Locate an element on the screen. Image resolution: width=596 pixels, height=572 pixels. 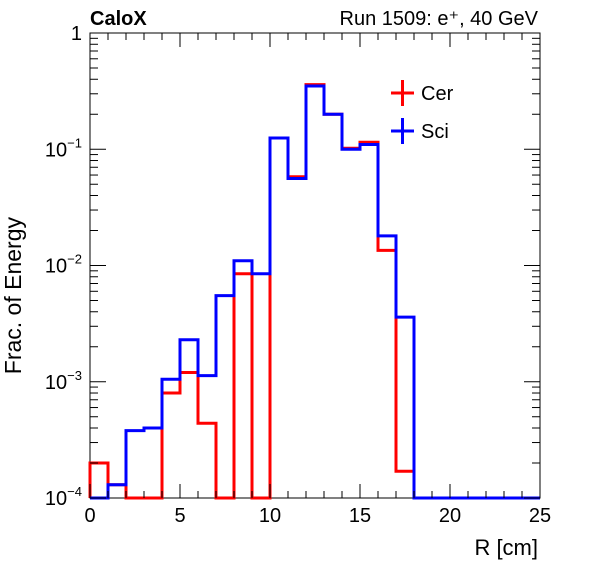
x-tick-label: 10 is located at coordinates (270, 516).